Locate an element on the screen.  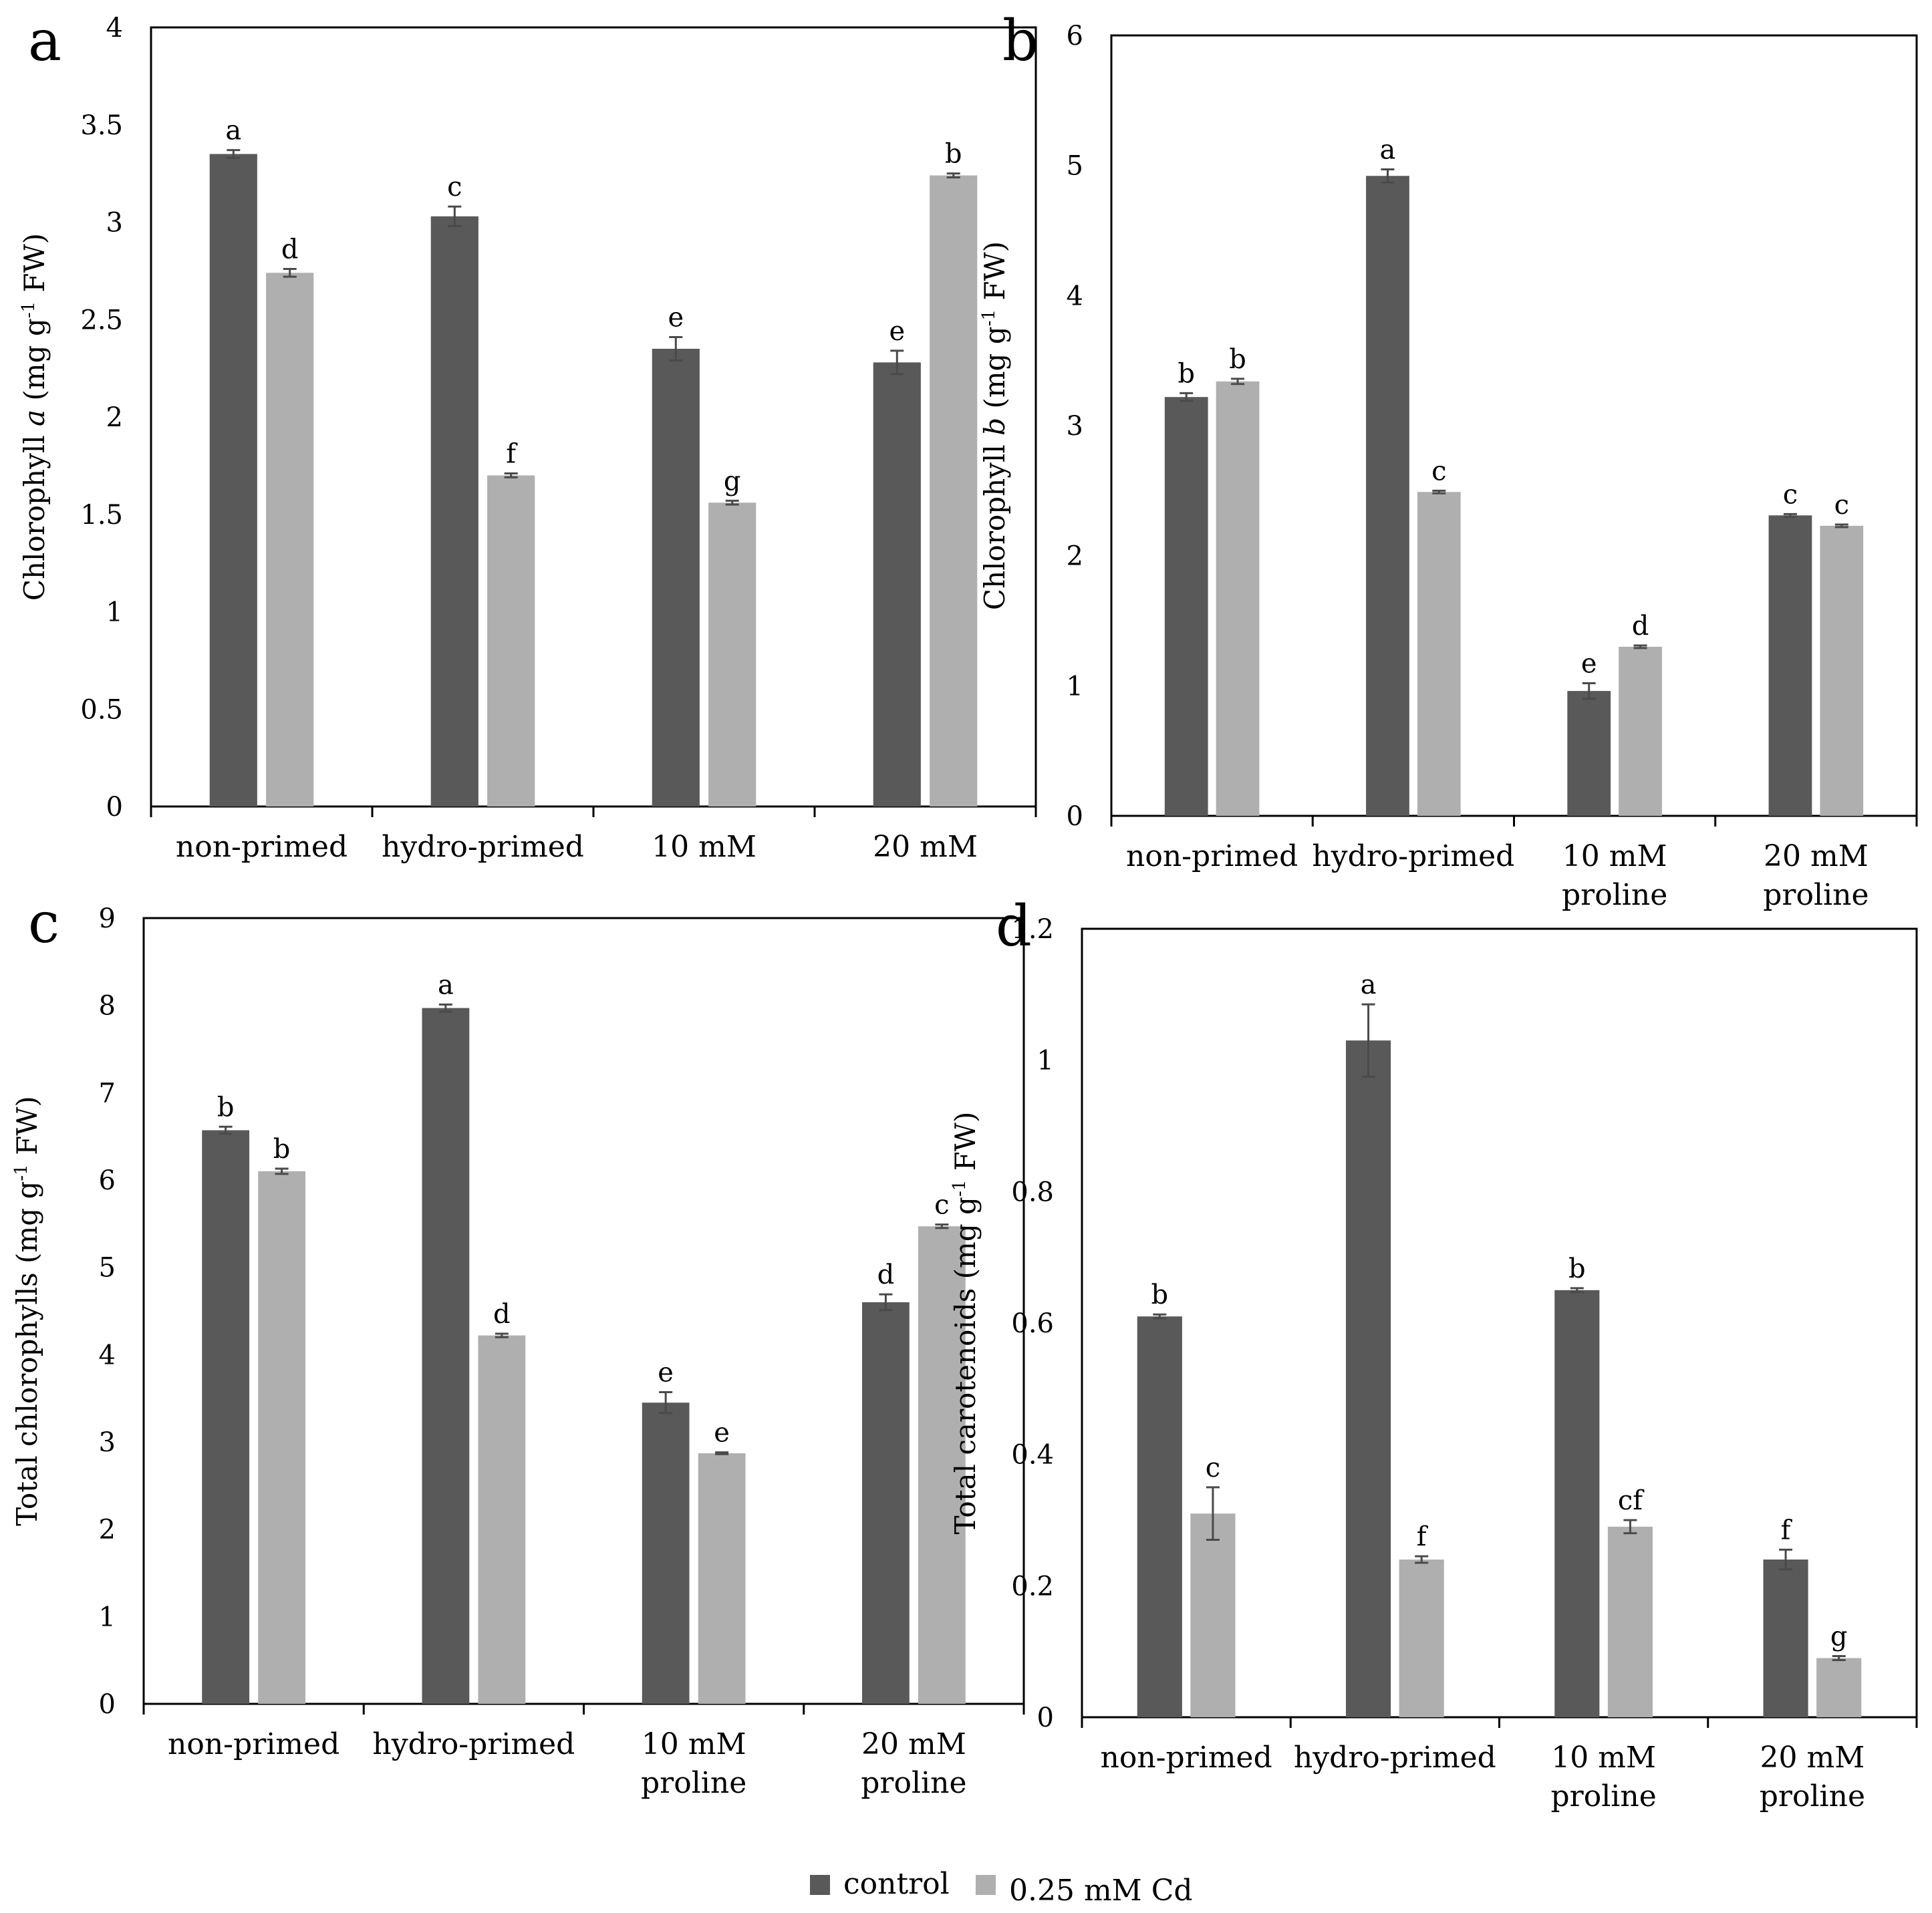
panel-letter: d is located at coordinates (1014, 926).